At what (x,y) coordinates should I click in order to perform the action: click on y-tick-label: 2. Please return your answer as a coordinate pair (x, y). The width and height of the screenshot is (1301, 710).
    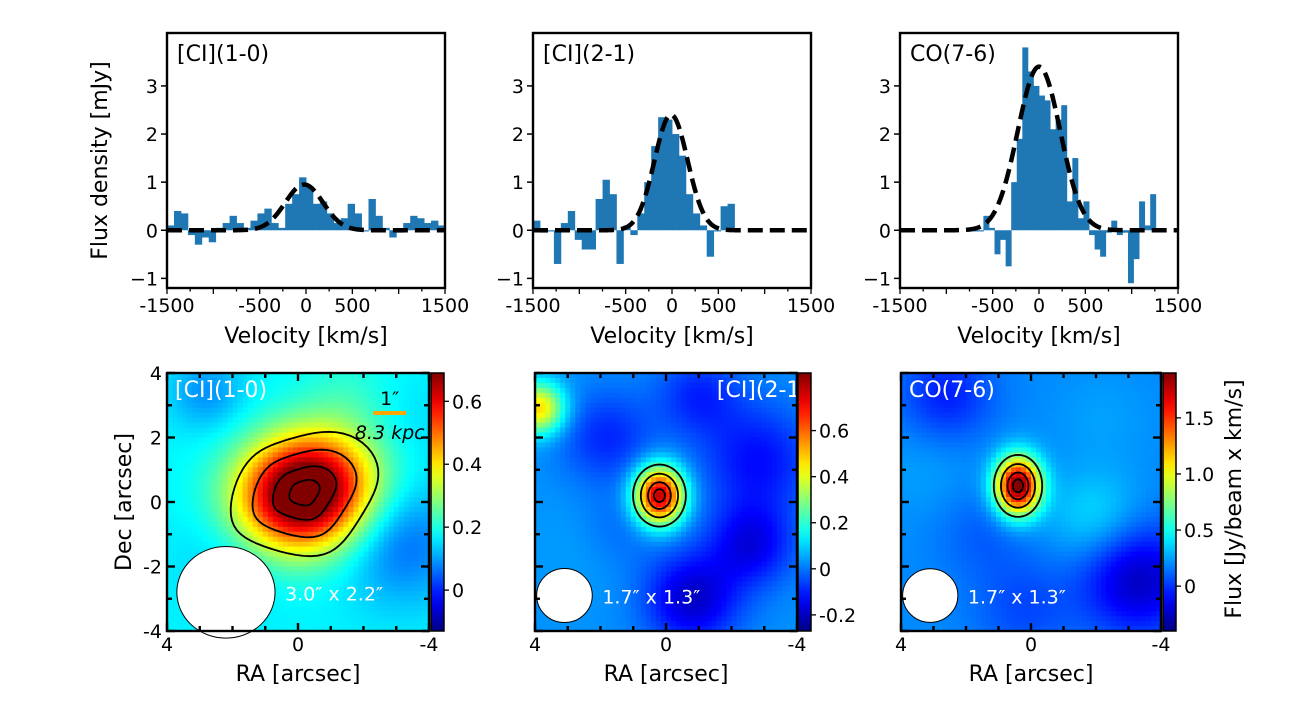
    Looking at the image, I should click on (885, 135).